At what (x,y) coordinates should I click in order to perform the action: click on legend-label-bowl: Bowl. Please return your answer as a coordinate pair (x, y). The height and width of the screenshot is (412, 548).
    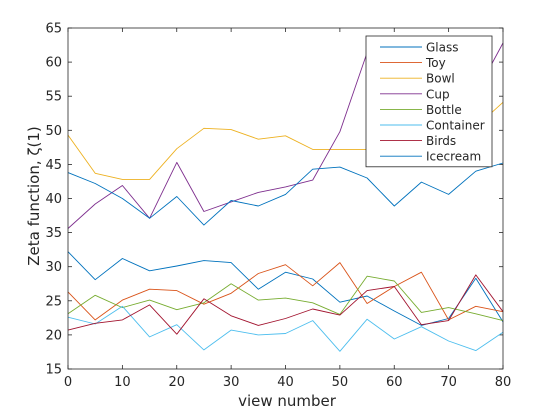
    Looking at the image, I should click on (440, 79).